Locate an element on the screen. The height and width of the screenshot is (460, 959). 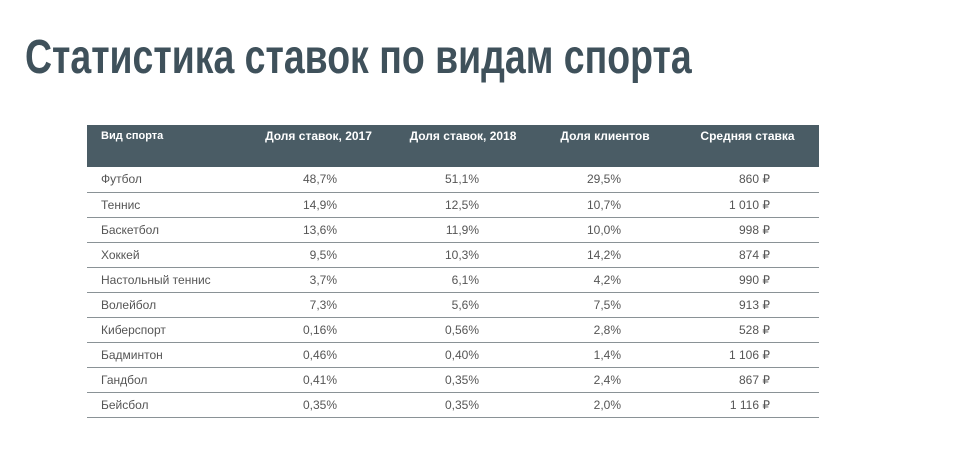
table-cell: 5,6% is located at coordinates (463, 305).